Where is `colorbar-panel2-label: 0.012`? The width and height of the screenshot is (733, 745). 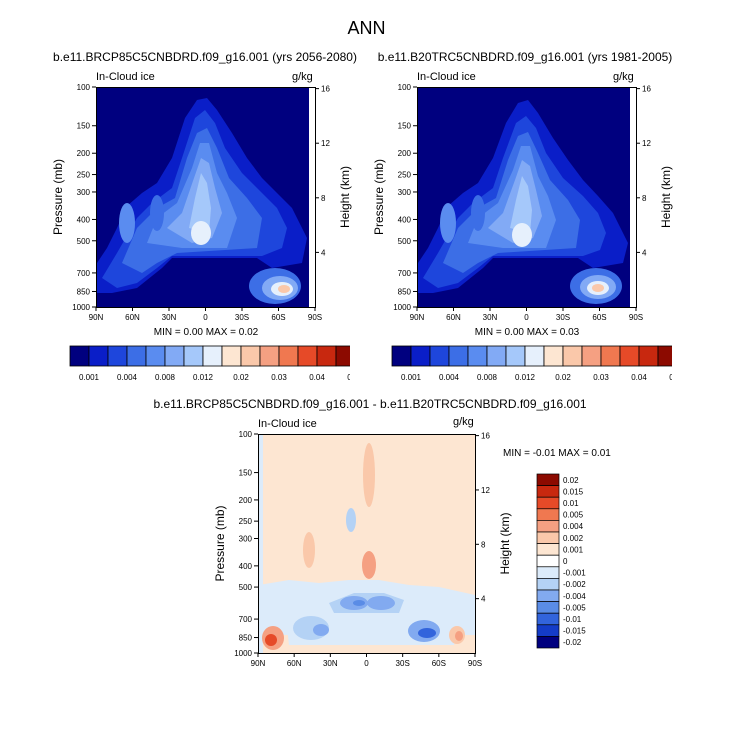
colorbar-panel2-label: 0.012 is located at coordinates (525, 377).